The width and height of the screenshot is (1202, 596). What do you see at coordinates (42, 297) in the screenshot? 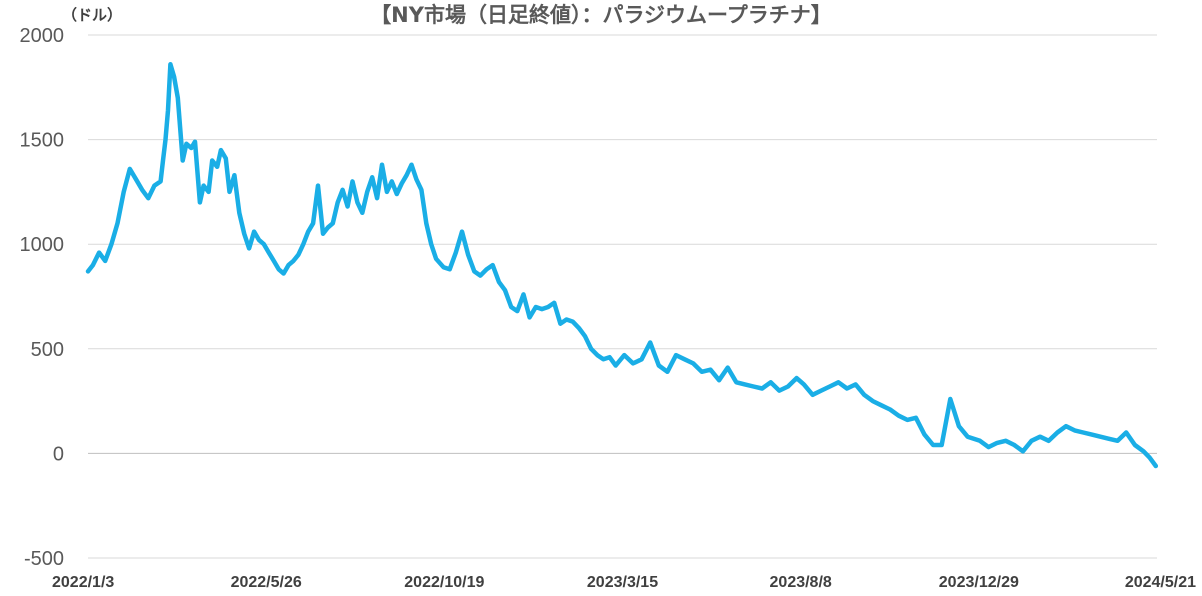
I see `y-axis-ticks: 2000 1500 1000 500 0 -500` at bounding box center [42, 297].